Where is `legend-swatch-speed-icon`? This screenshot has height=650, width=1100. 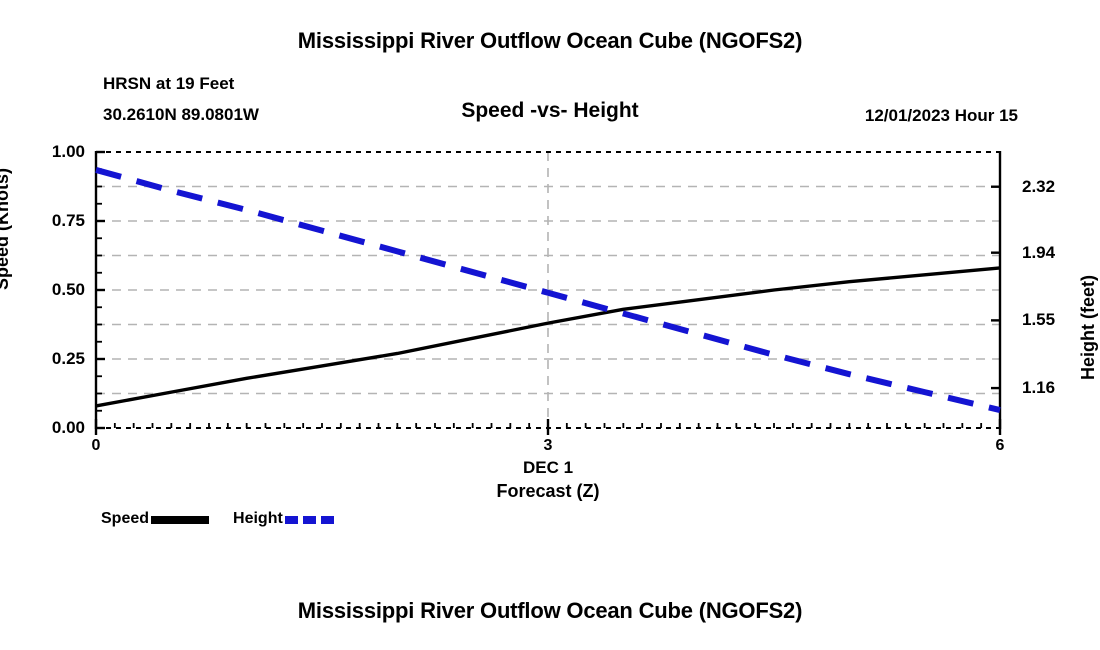 legend-swatch-speed-icon is located at coordinates (180, 520).